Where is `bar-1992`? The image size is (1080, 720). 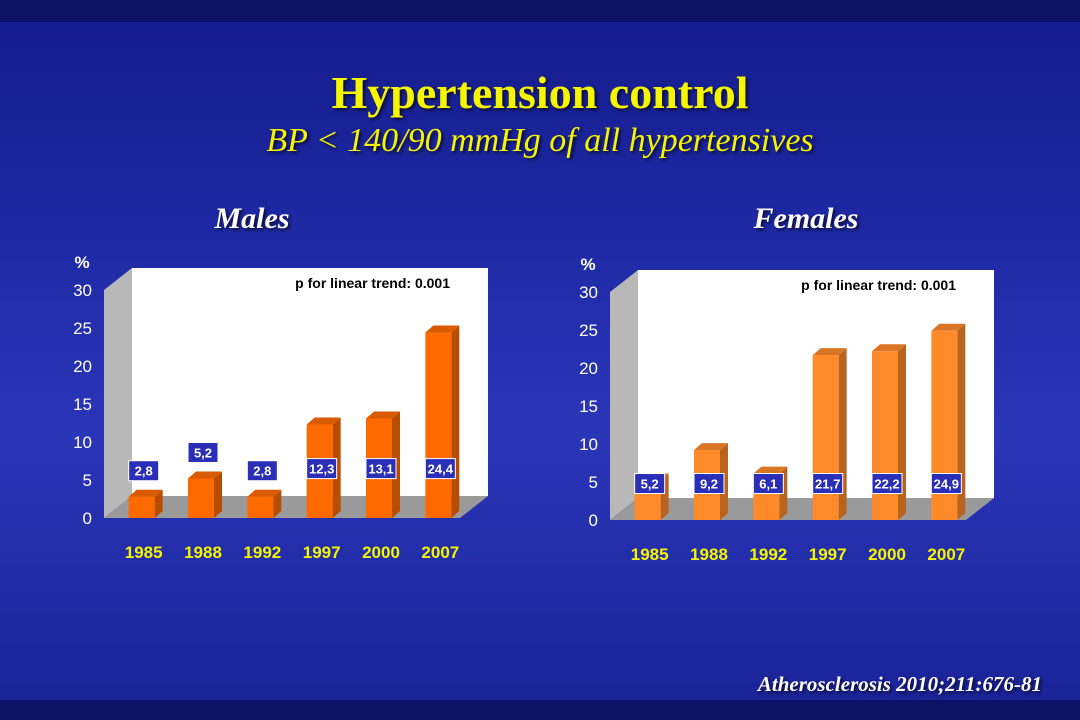 bar-1992 is located at coordinates (260, 507).